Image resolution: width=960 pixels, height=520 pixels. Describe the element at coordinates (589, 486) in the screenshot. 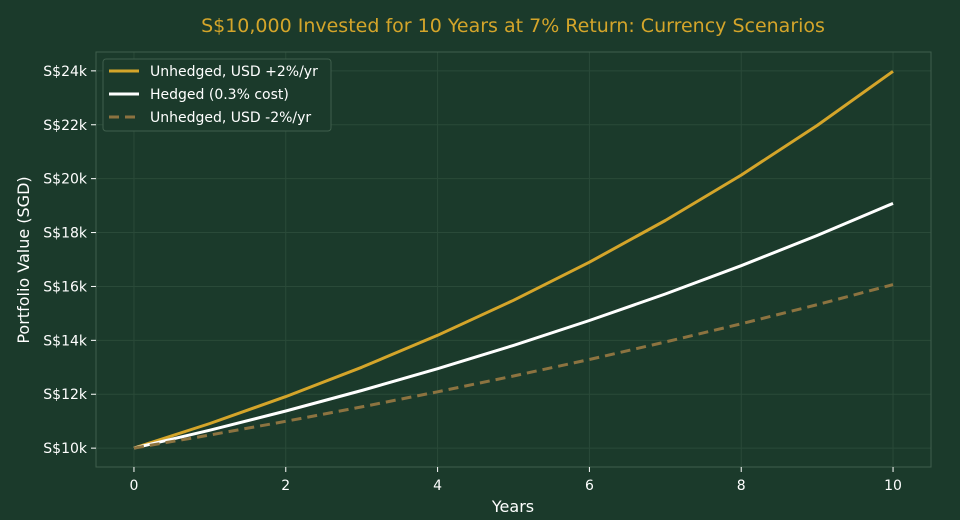

I see `x-tick-label: 6` at that location.